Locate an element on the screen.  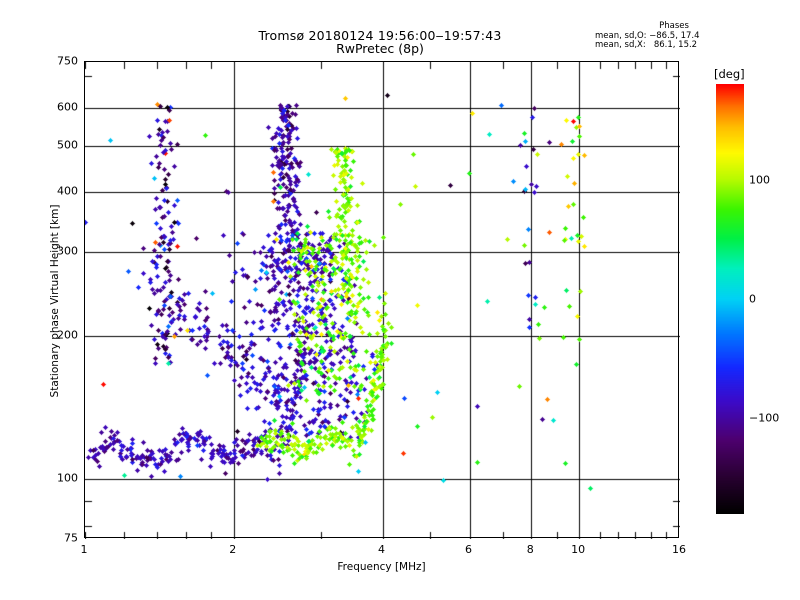
colorbar: [deg] 100 0 −100 is located at coordinates (755, 295).